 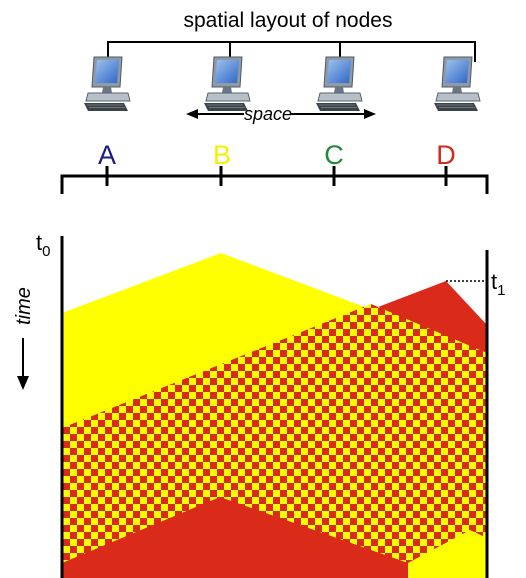 What do you see at coordinates (43, 245) in the screenshot?
I see `t0-label: t0` at bounding box center [43, 245].